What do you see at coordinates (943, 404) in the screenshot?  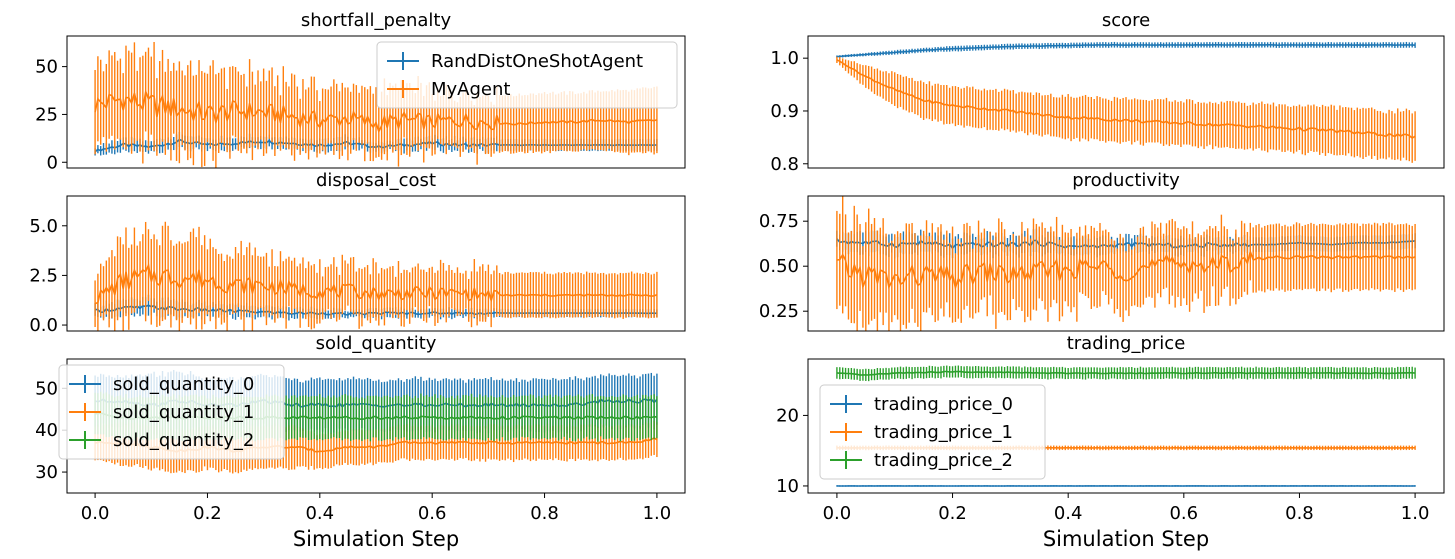 I see `legend-label: trading_price_0` at bounding box center [943, 404].